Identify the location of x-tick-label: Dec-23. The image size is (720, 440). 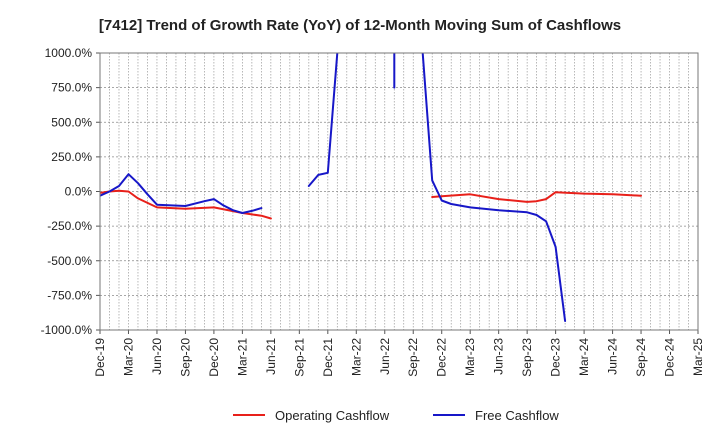
(556, 357).